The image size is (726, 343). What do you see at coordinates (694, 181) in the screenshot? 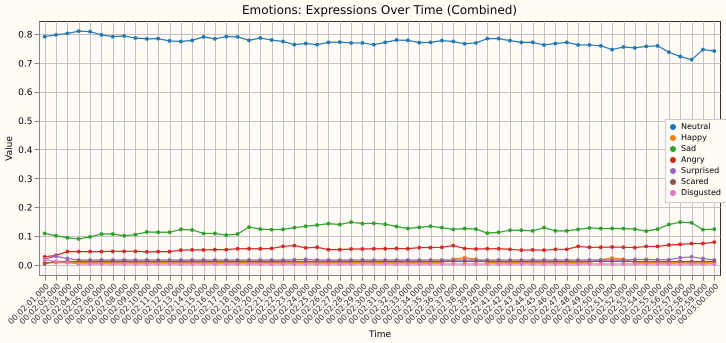
I see `legend-label: Scared` at bounding box center [694, 181].